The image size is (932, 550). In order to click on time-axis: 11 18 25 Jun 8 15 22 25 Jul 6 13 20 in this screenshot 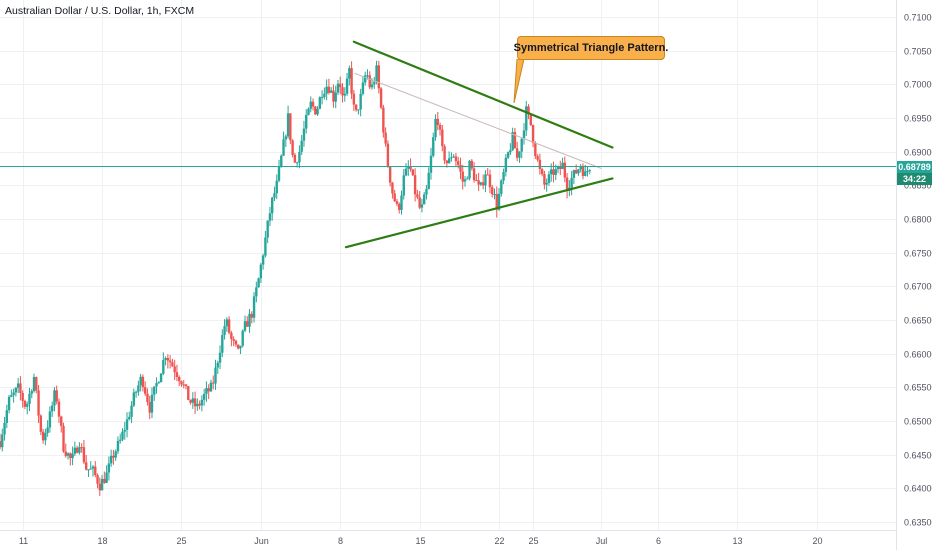, I will do `click(421, 541)`.